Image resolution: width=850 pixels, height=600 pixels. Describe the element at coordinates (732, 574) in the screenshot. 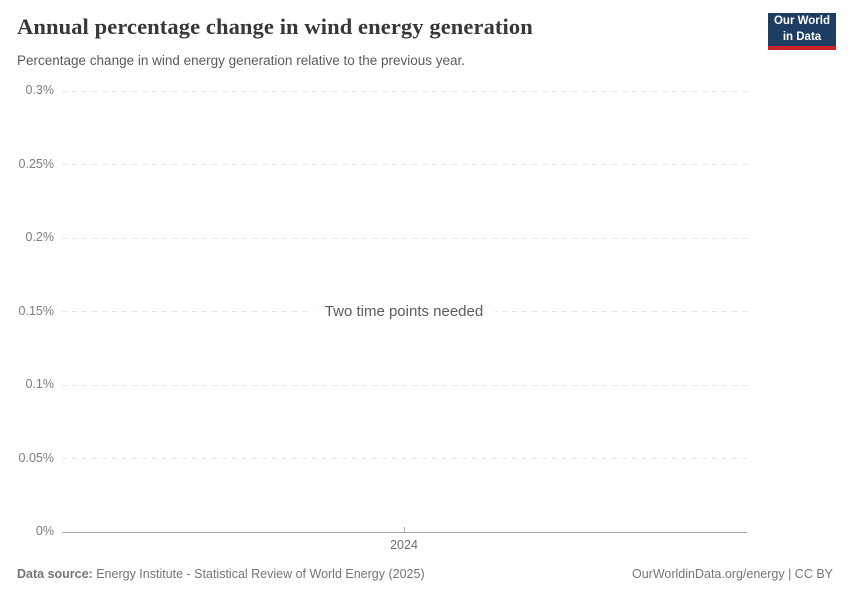

I see `credit-link: OurWorldinData.org/energy | CC BY` at that location.